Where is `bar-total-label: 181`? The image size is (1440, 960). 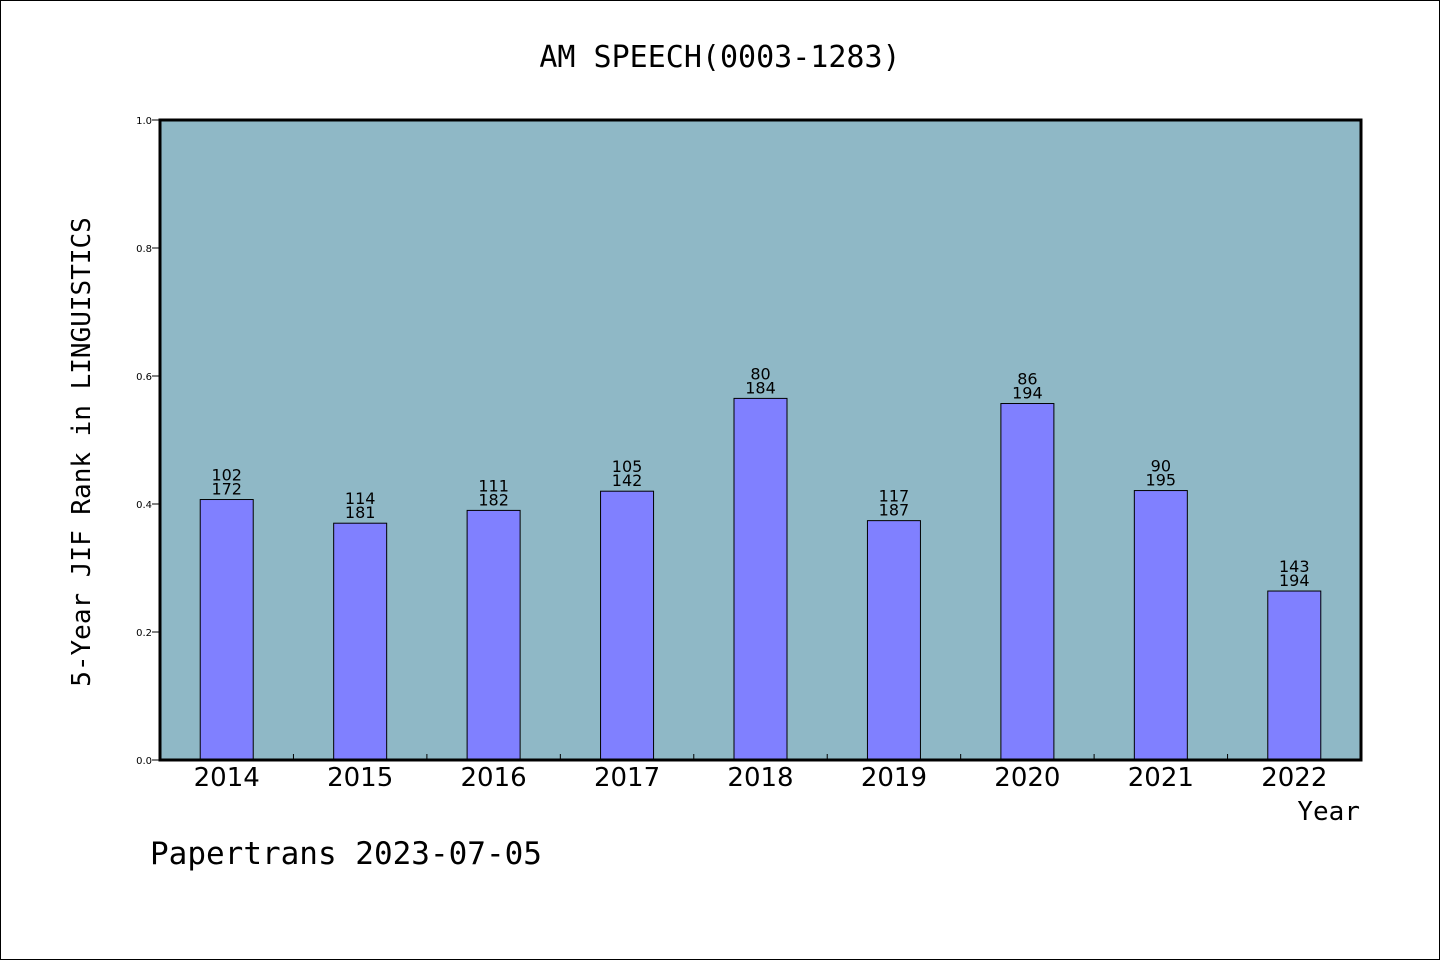
bar-total-label: 181 is located at coordinates (360, 512).